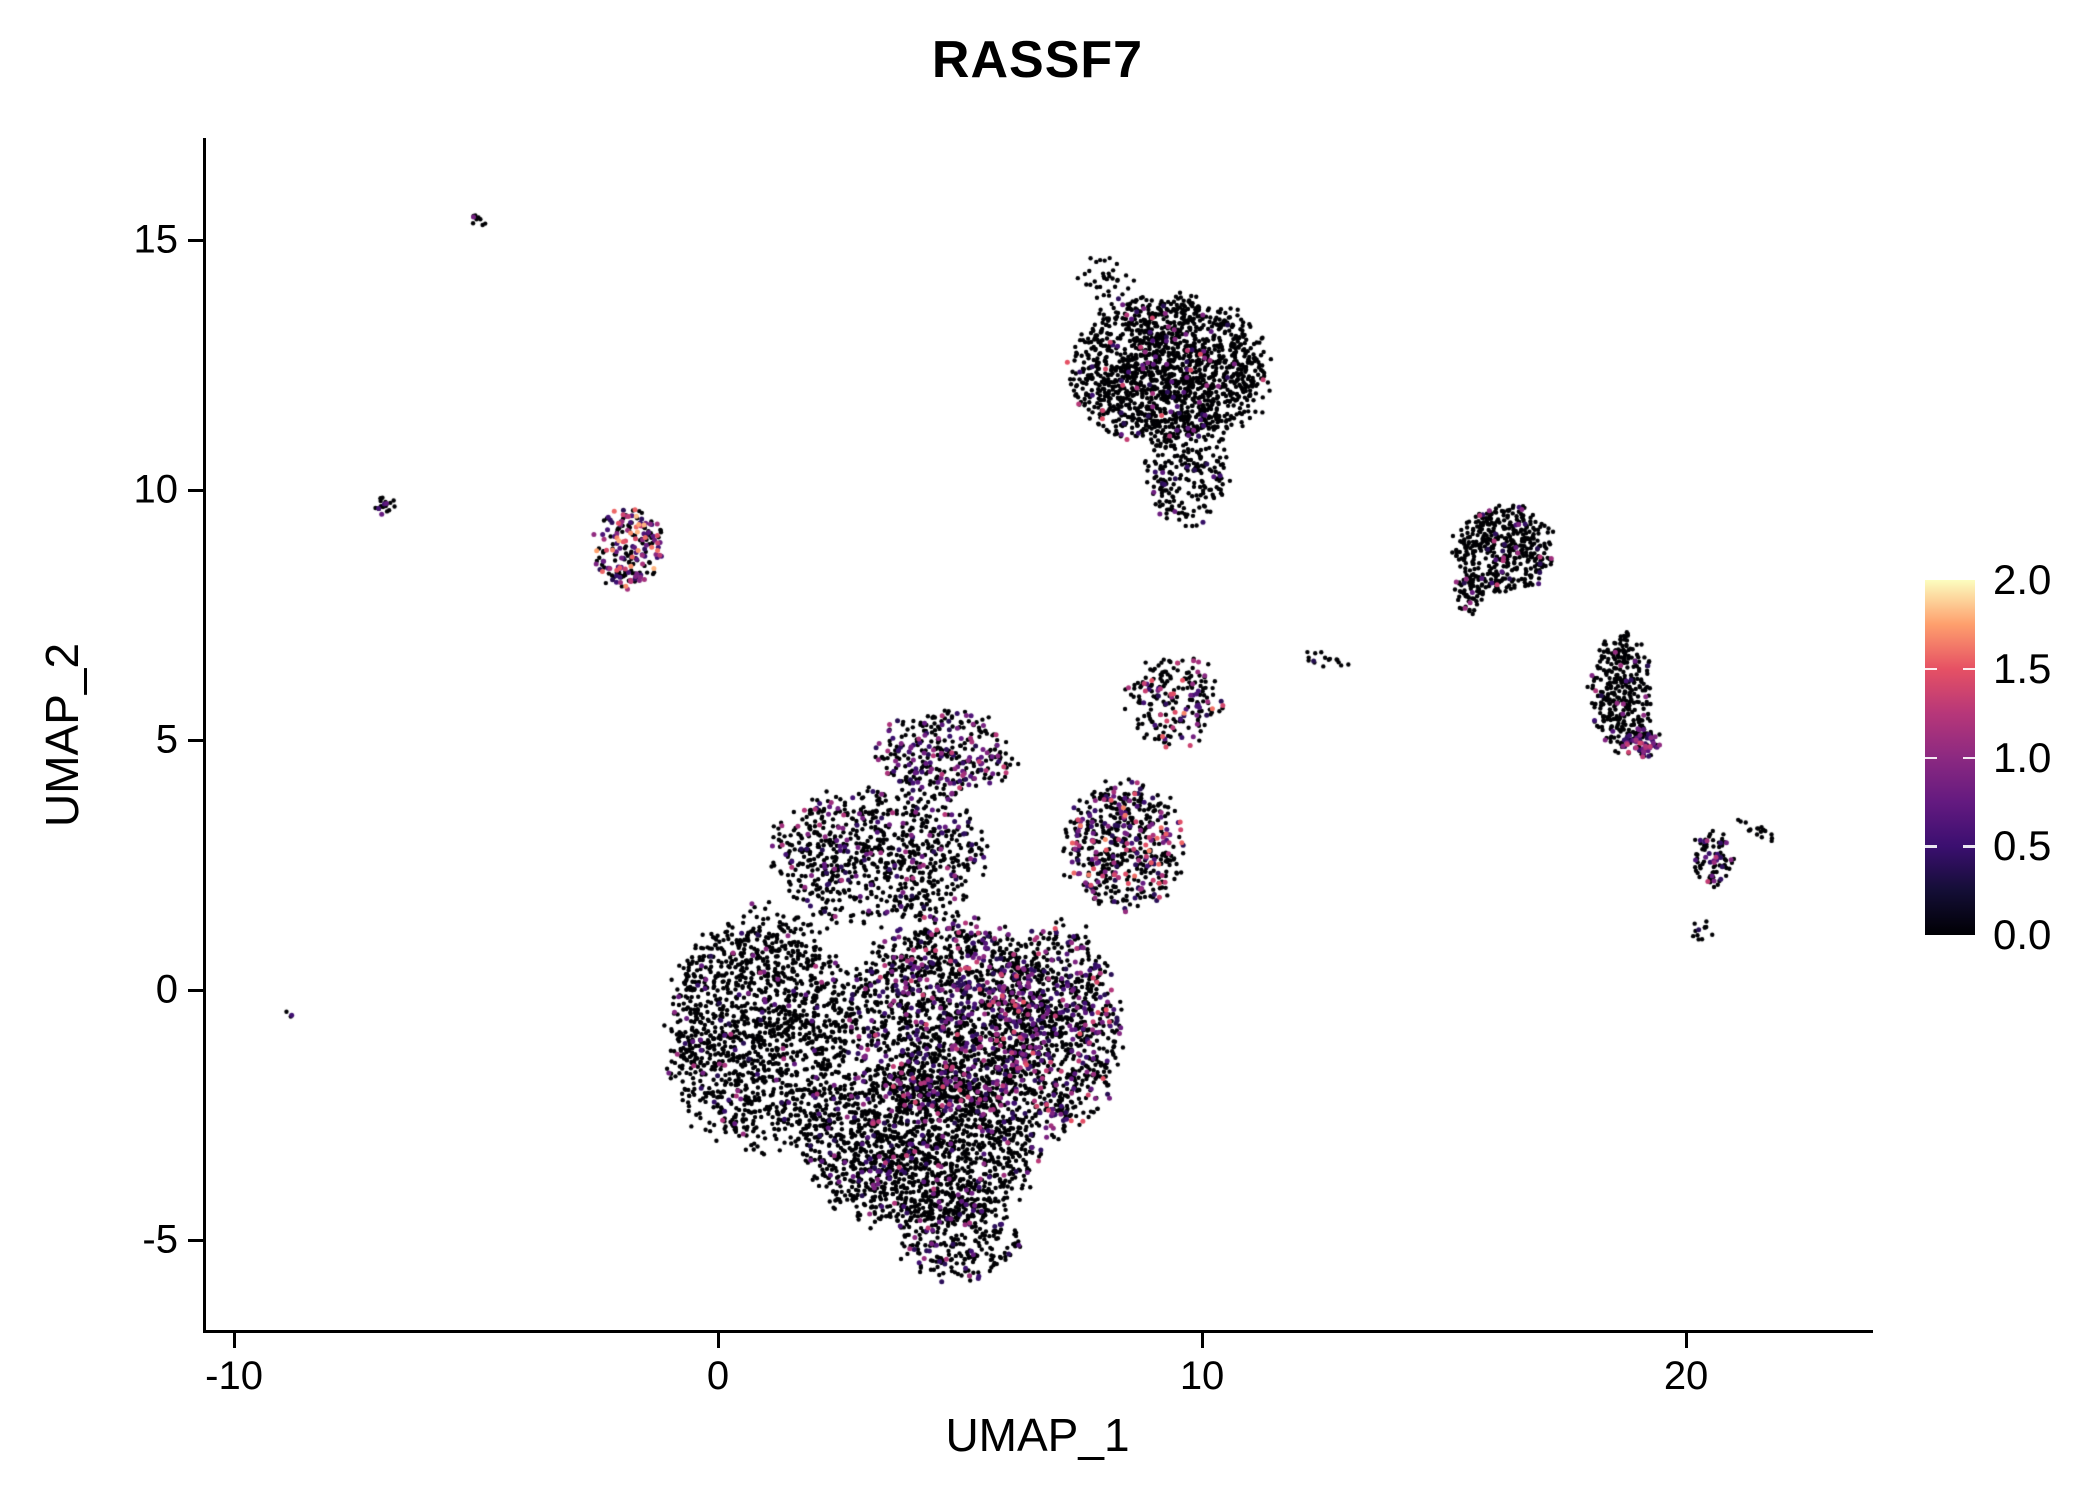 Image resolution: width=2100 pixels, height=1500 pixels. What do you see at coordinates (1037, 60) in the screenshot?
I see `chart-title: RASSF7` at bounding box center [1037, 60].